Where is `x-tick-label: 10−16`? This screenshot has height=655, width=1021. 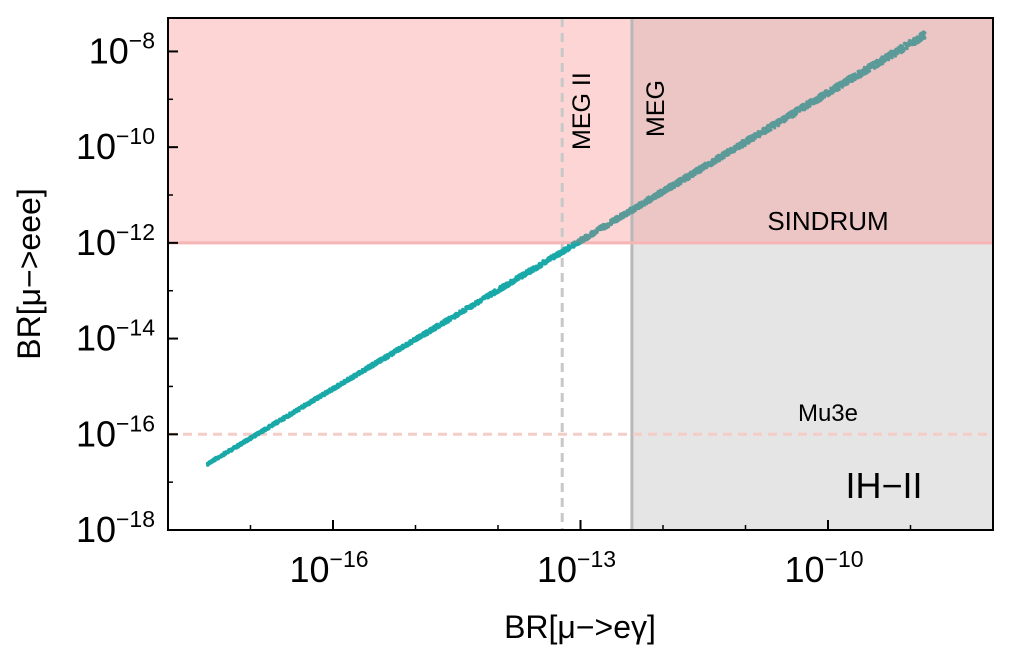 x-tick-label: 10−16 is located at coordinates (328, 568).